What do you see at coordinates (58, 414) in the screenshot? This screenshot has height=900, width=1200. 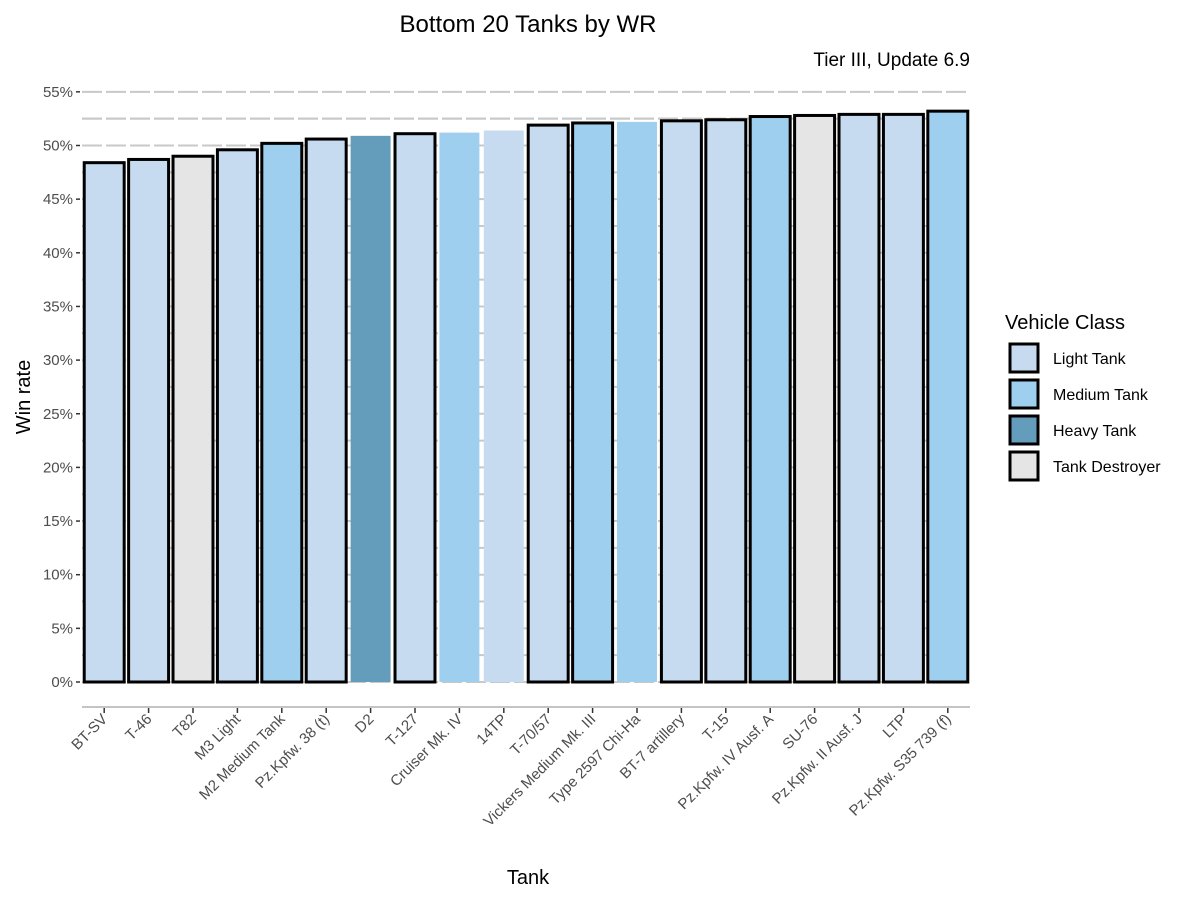 I see `y-tick-label: 25%` at bounding box center [58, 414].